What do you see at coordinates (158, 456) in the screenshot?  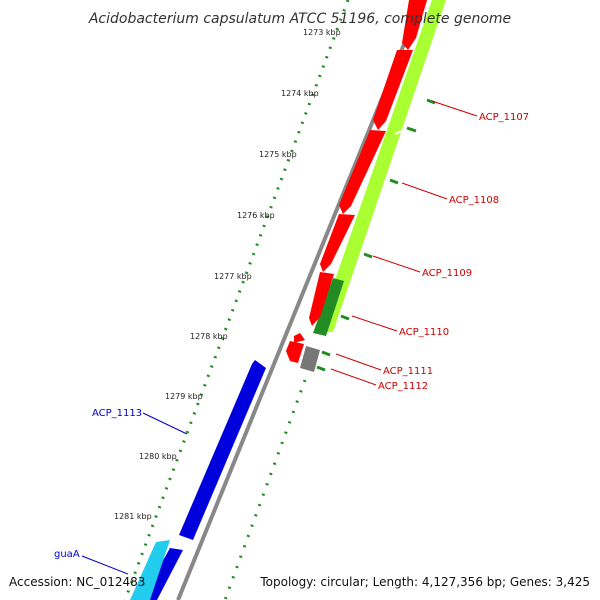 I see `tick-label-1280: 1280 kbp` at bounding box center [158, 456].